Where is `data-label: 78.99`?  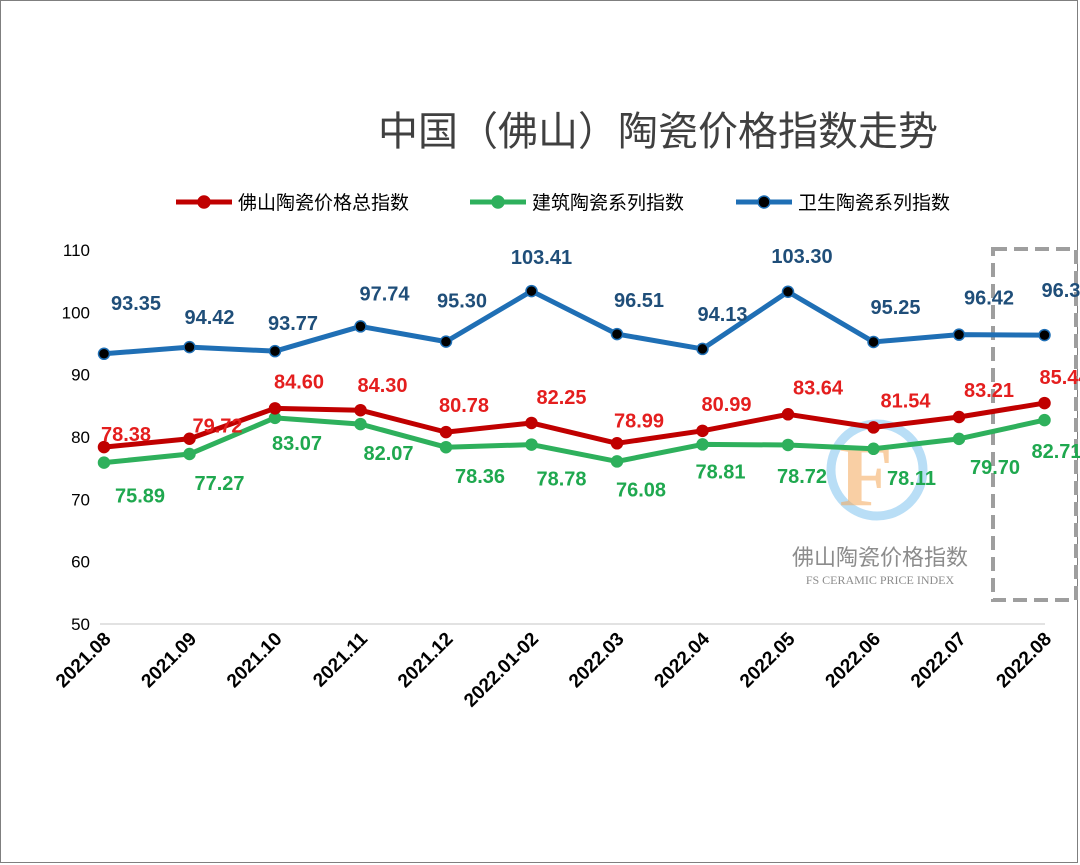
data-label: 78.99 is located at coordinates (639, 421).